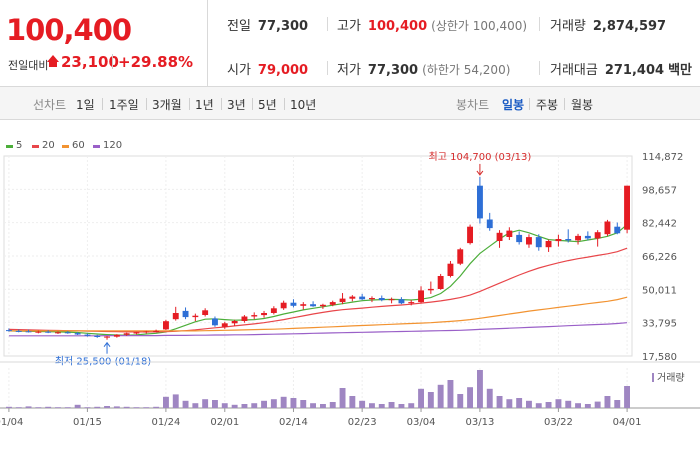  I want to click on period-3m: 3개월, so click(167, 105).